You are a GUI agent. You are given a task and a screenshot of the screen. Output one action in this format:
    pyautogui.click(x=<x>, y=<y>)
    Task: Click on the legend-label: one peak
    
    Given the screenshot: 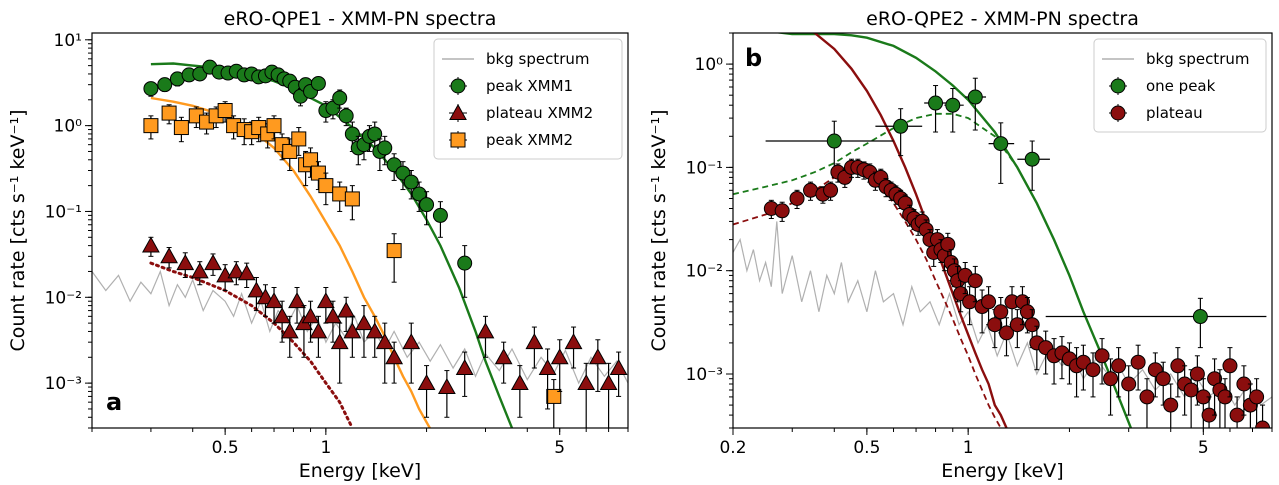 What is the action you would take?
    pyautogui.click(x=1181, y=86)
    